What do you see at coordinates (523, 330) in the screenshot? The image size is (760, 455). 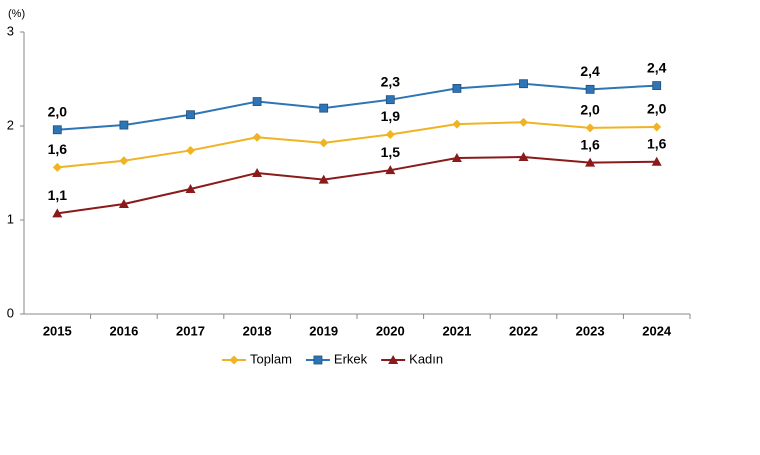 I see `x-tick-label: 2022` at bounding box center [523, 330].